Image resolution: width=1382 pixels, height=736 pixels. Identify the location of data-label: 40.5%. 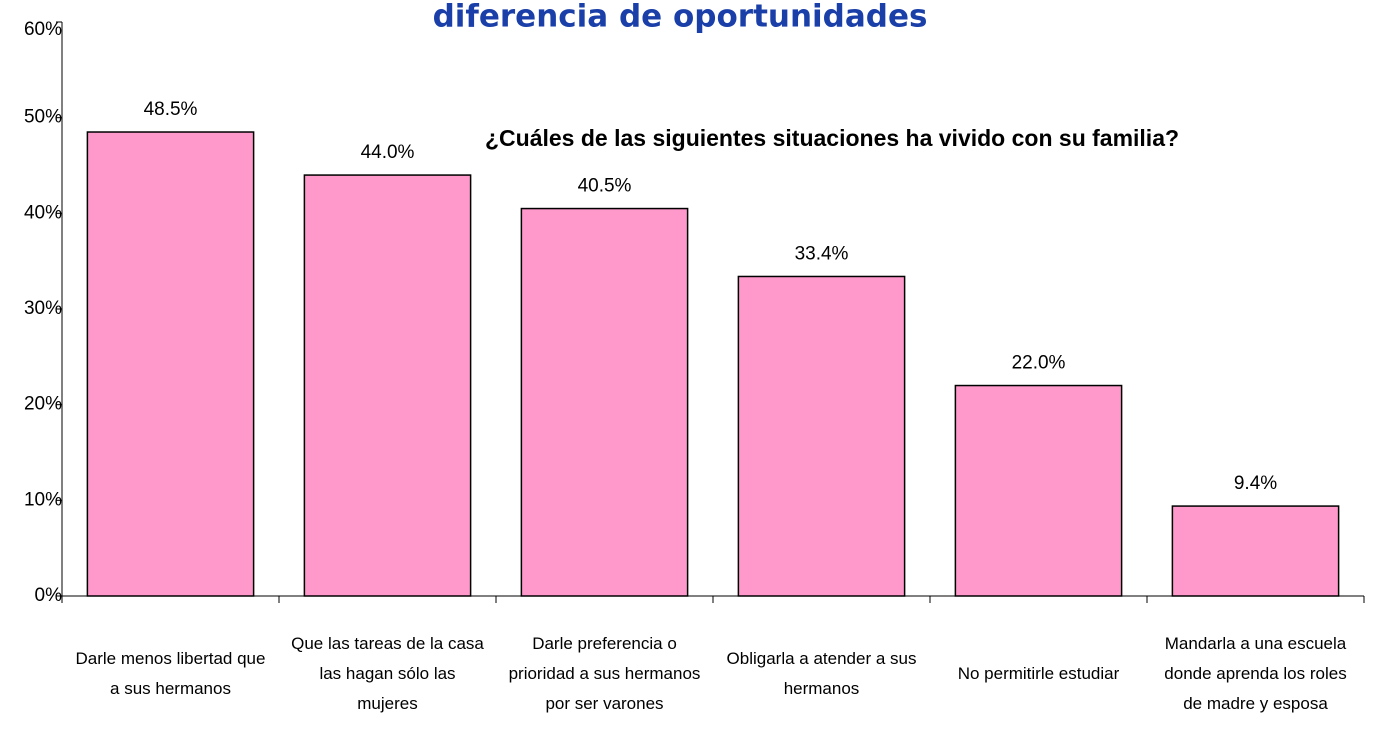
(605, 186).